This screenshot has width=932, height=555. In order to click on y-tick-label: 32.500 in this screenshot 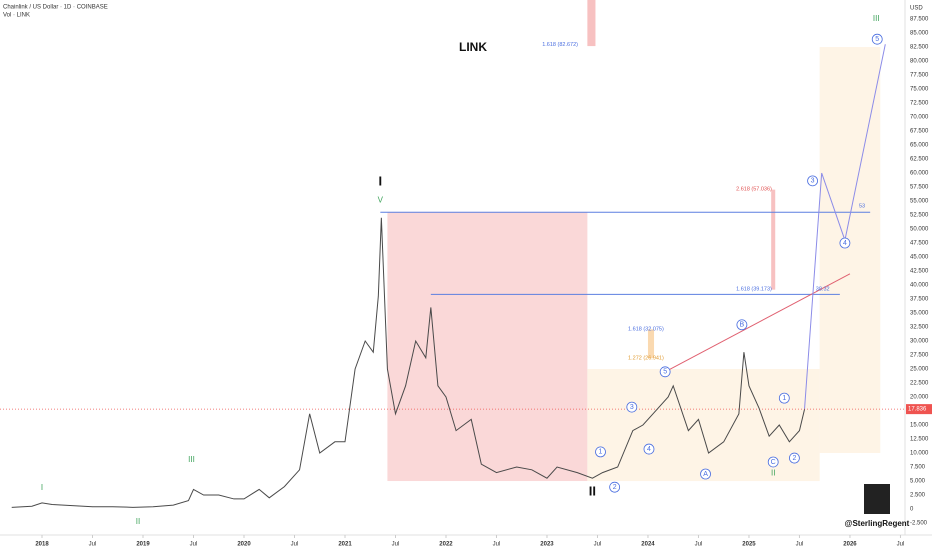, I will do `click(919, 328)`.